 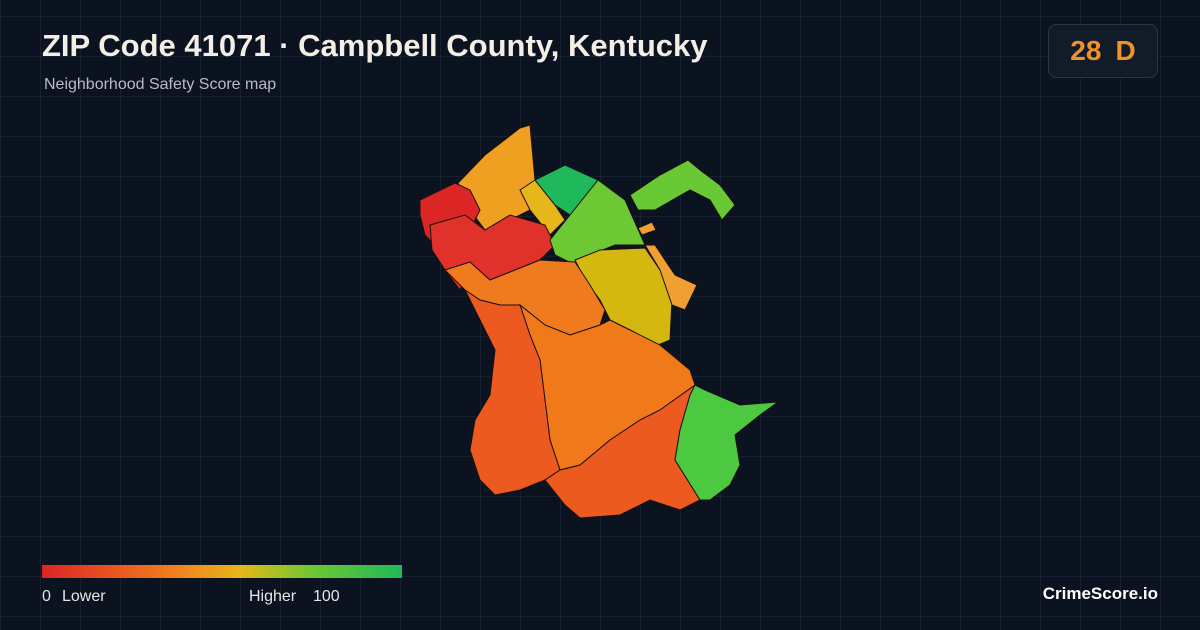 What do you see at coordinates (326, 596) in the screenshot?
I see `legend-max: 100` at bounding box center [326, 596].